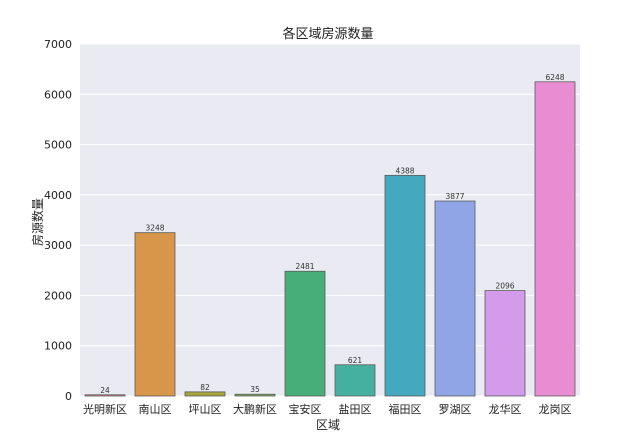 Image resolution: width=640 pixels, height=444 pixels. I want to click on y-tick-label: 5000, so click(58, 145).